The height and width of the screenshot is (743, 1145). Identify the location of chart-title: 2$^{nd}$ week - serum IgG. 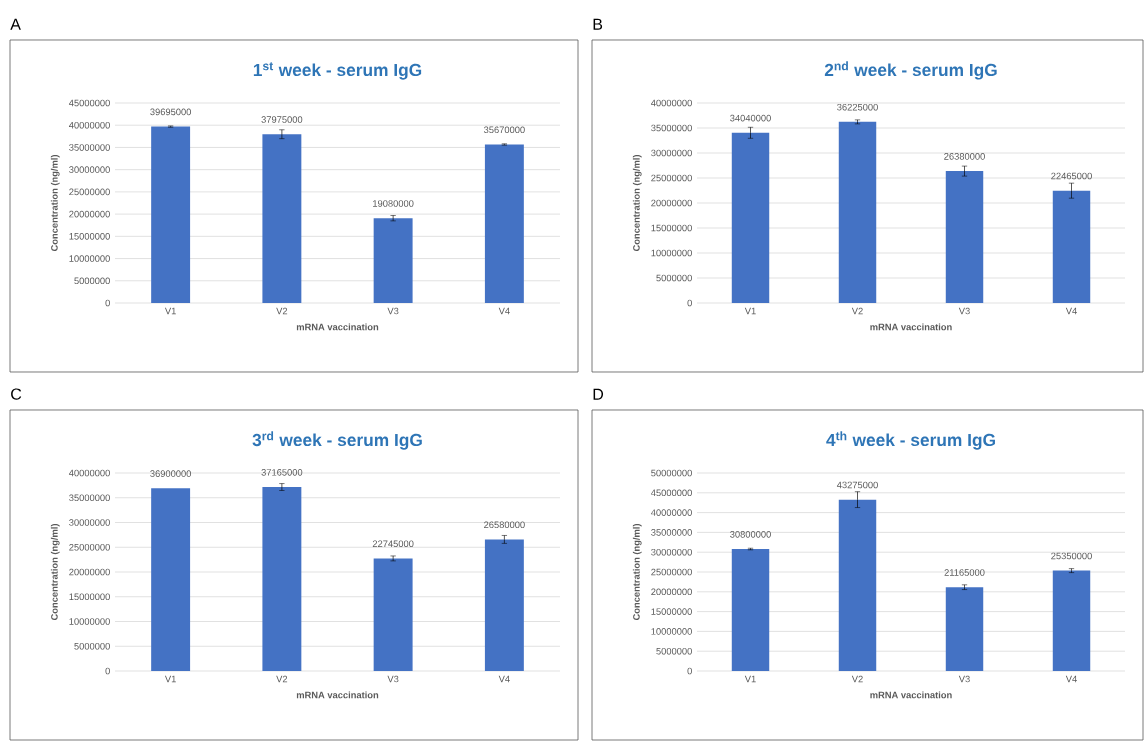
(910, 70).